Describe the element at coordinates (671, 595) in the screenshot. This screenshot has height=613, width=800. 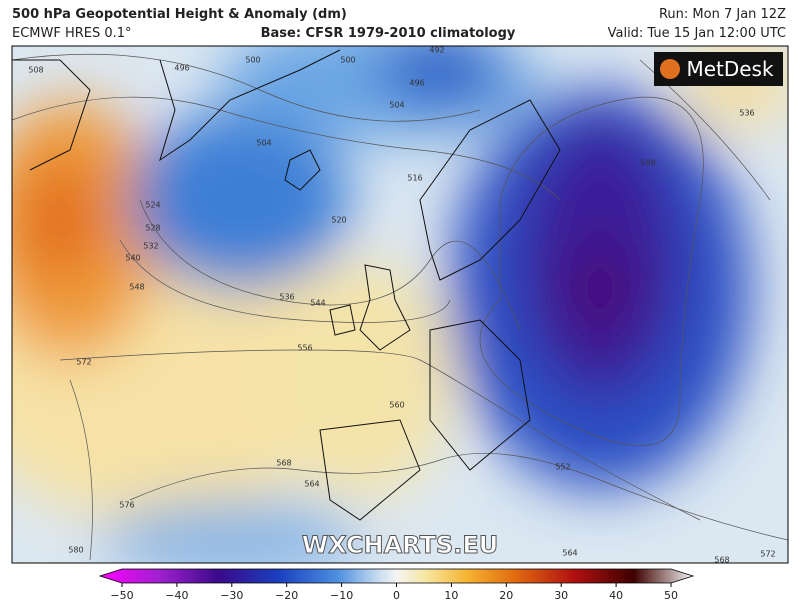
I see `colorbar-tick-label: 50` at that location.